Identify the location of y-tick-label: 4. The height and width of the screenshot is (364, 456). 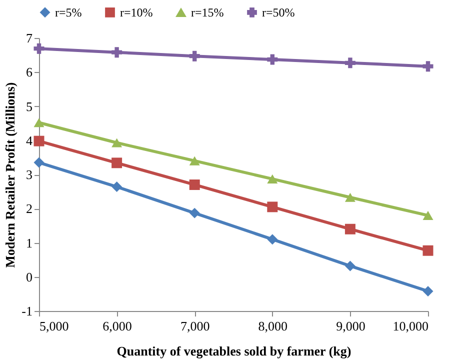
(29, 140).